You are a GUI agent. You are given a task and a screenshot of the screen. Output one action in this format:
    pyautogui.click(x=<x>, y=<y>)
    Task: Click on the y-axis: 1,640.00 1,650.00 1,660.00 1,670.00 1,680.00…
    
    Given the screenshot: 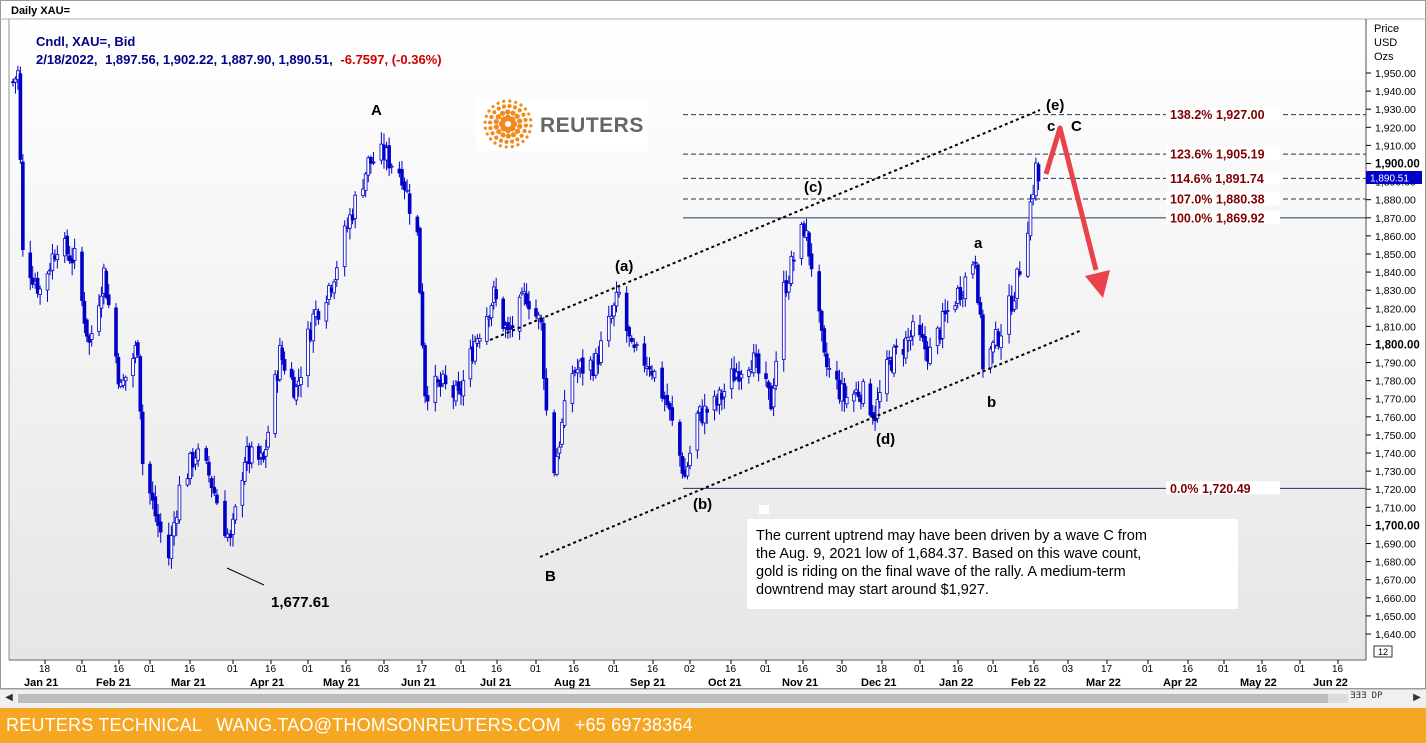 What is the action you would take?
    pyautogui.click(x=1393, y=354)
    